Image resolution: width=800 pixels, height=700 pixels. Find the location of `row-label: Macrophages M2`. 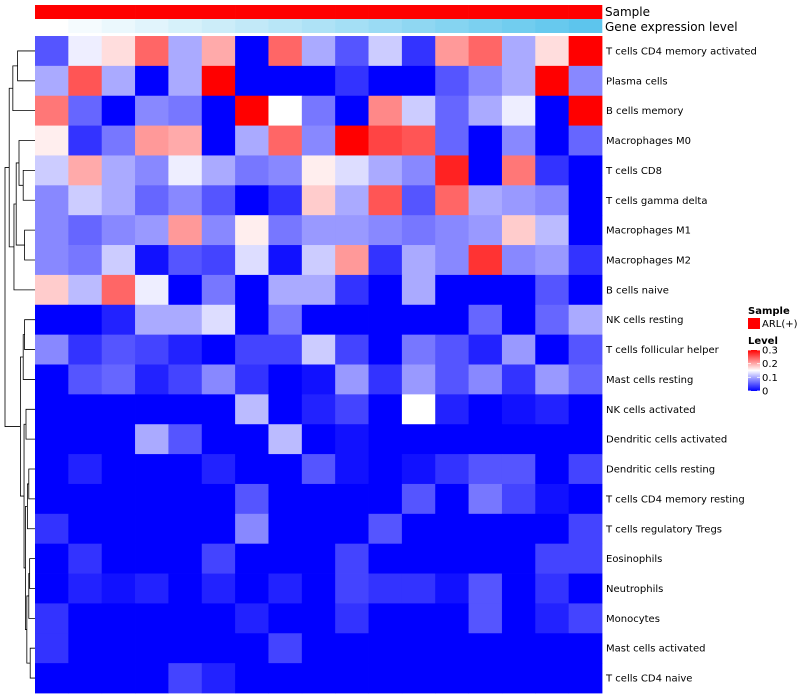

row-label: Macrophages M2 is located at coordinates (648, 261).